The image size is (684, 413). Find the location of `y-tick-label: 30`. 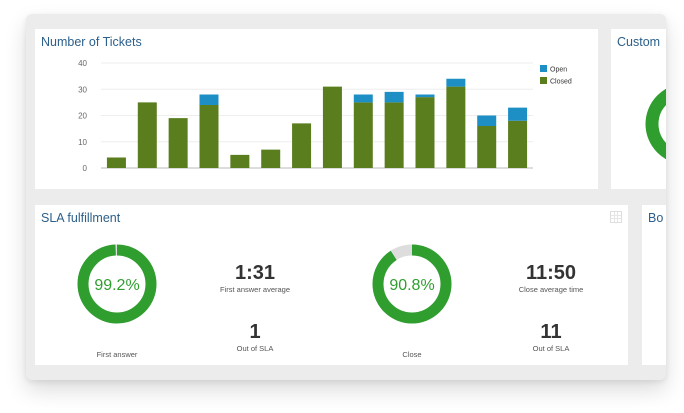

y-tick-label: 30 is located at coordinates (82, 89).